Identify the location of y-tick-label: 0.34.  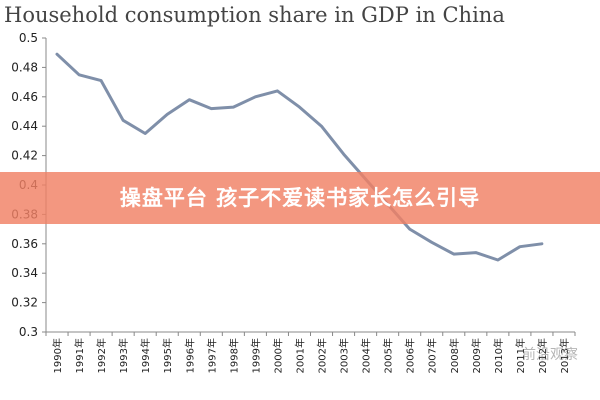
(24, 273).